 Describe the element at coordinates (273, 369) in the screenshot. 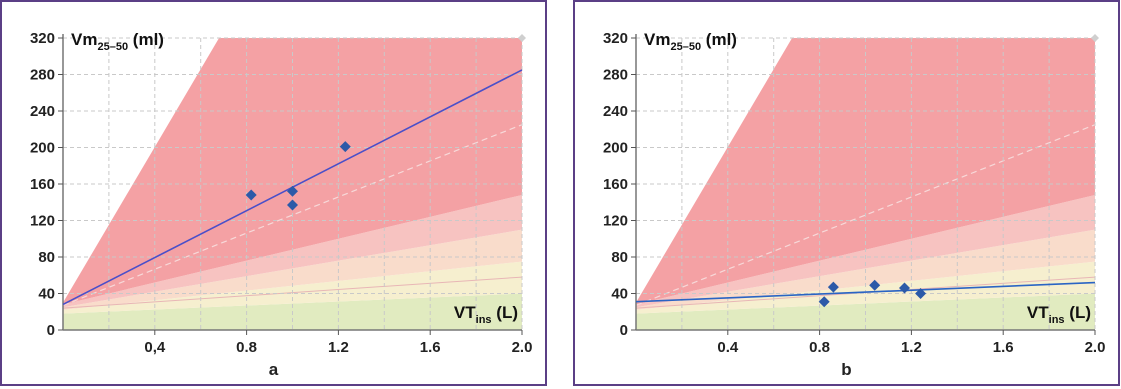

I see `panel-caption-a: a` at that location.